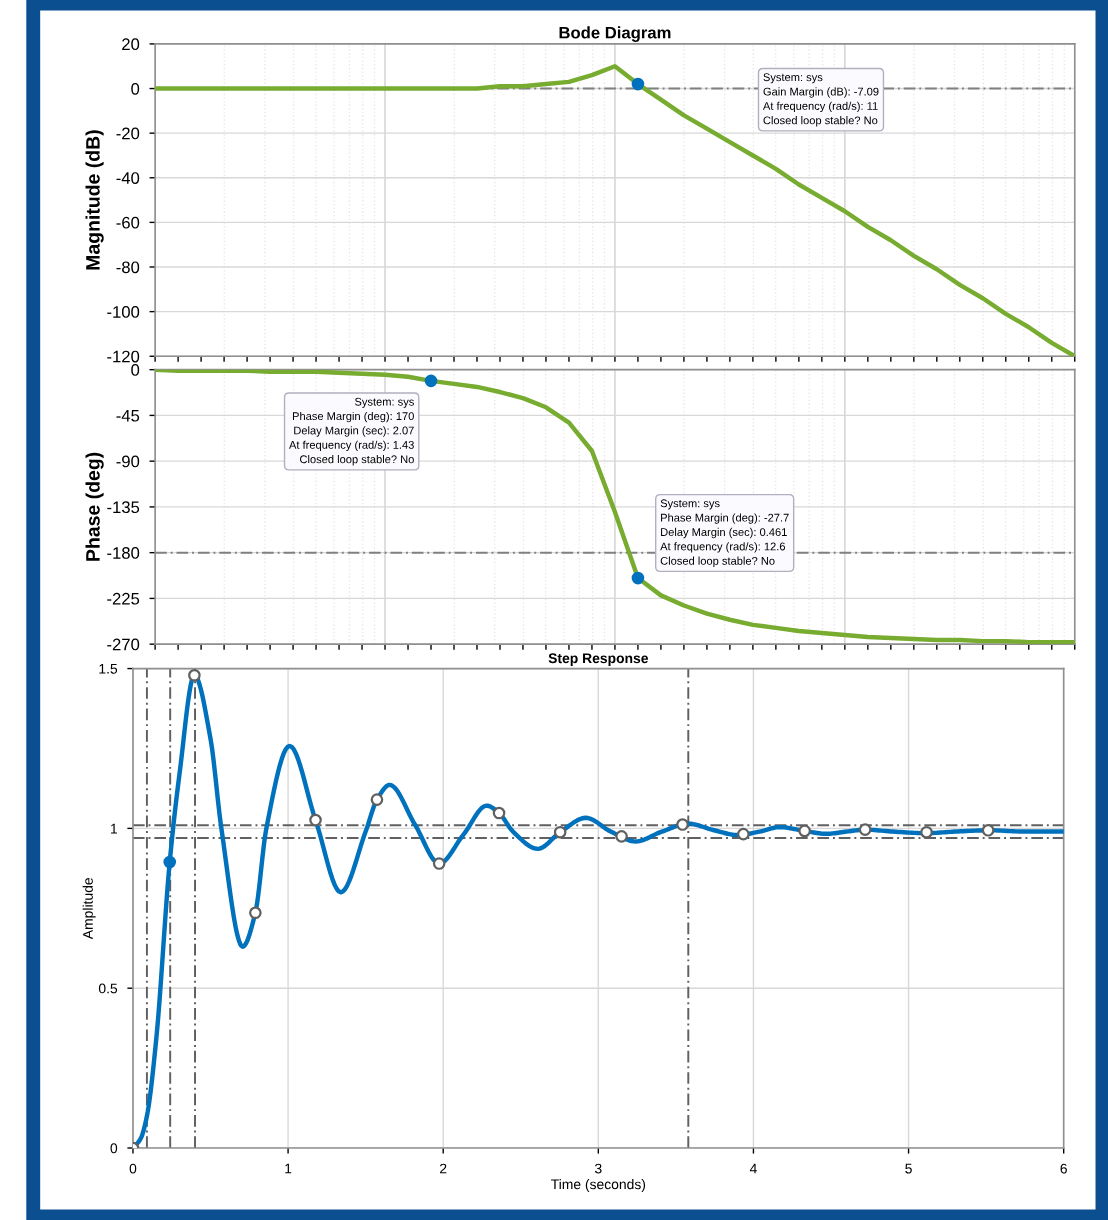 The width and height of the screenshot is (1108, 1220). What do you see at coordinates (123, 598) in the screenshot?
I see `y-tick-label: -225` at bounding box center [123, 598].